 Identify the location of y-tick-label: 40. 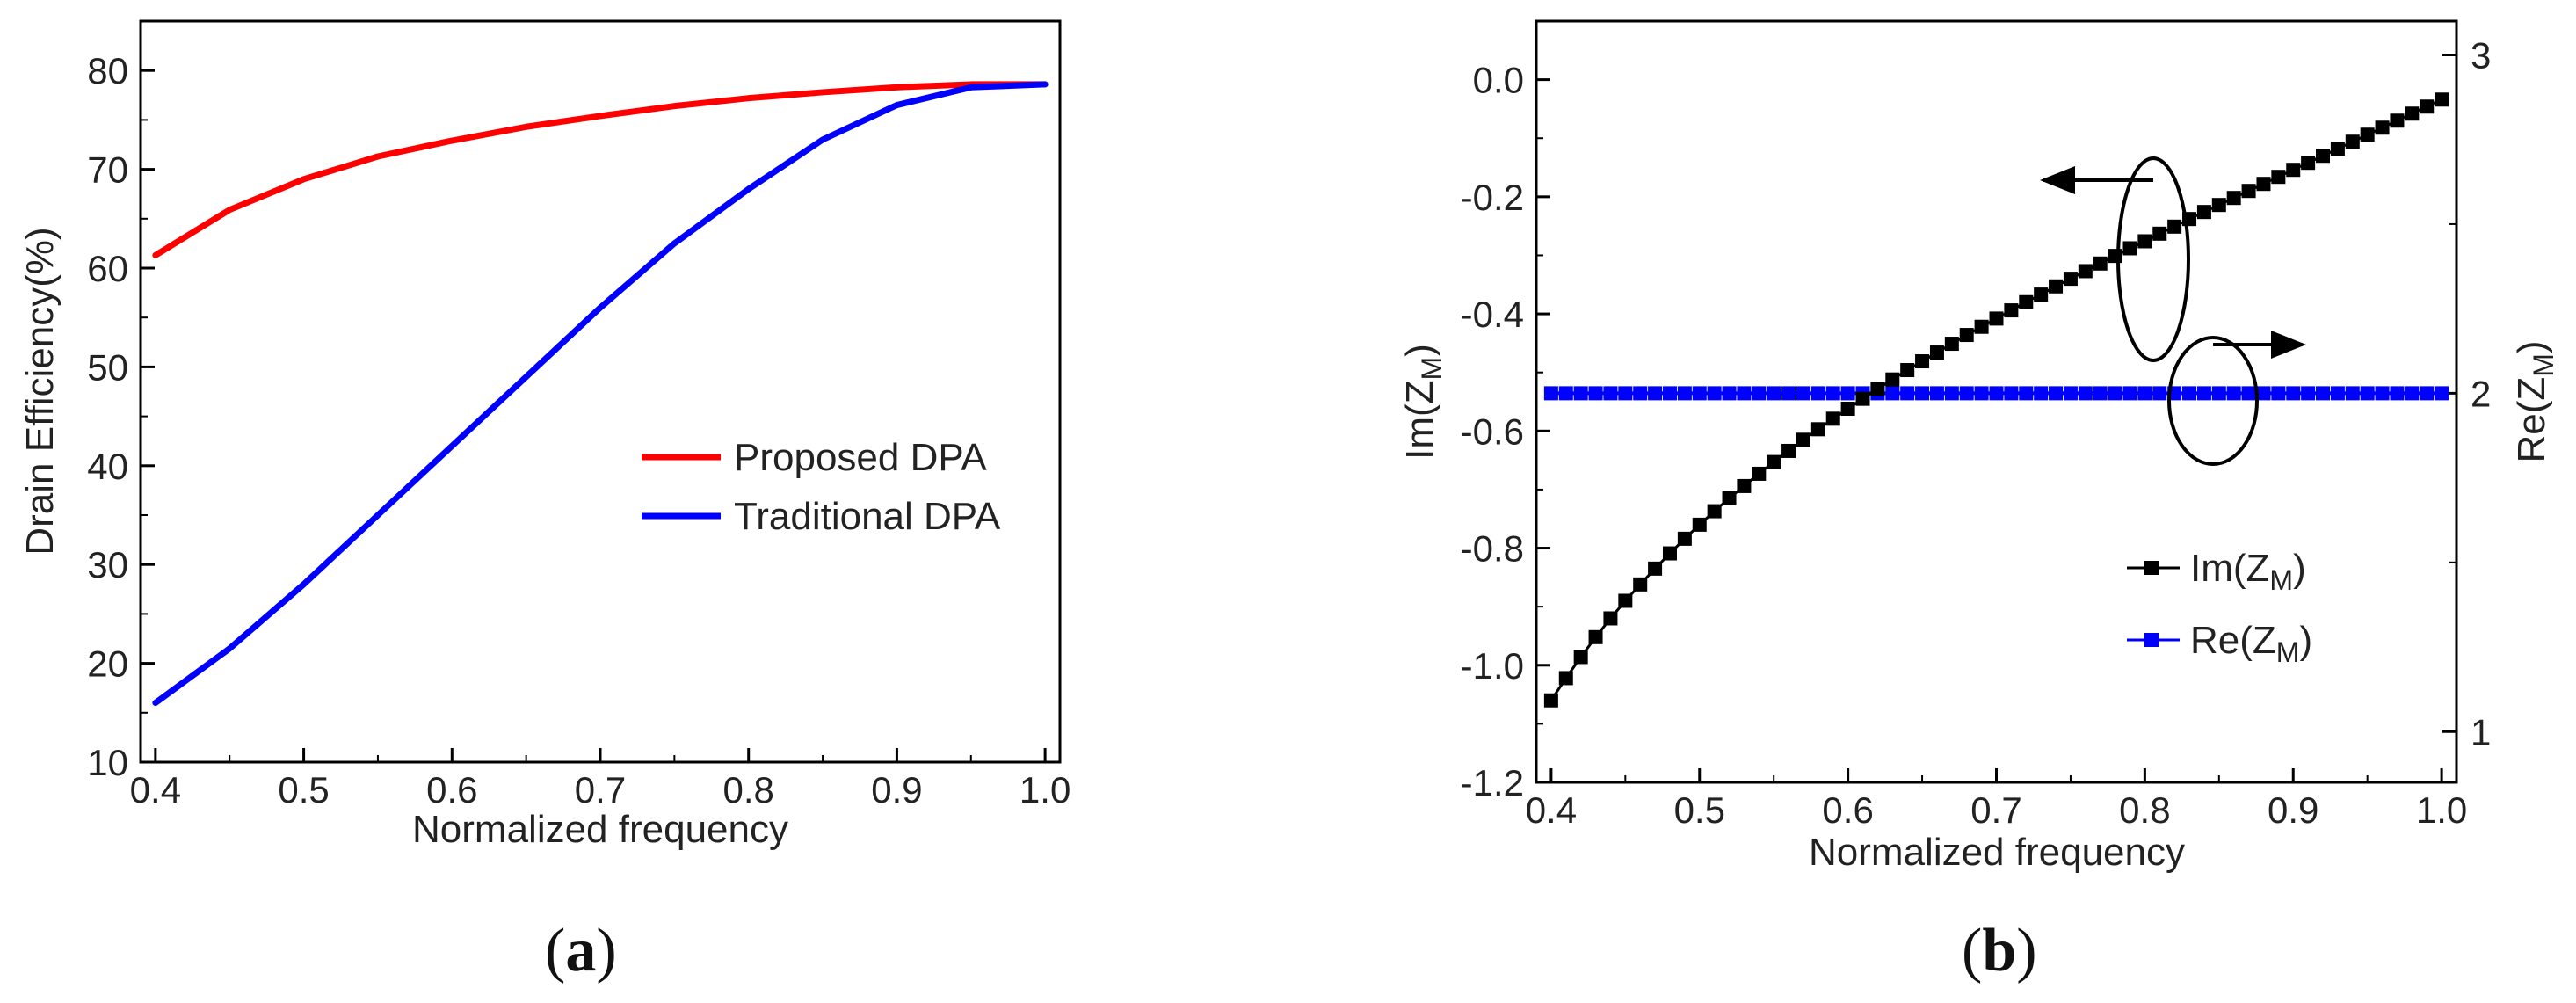
(107, 466).